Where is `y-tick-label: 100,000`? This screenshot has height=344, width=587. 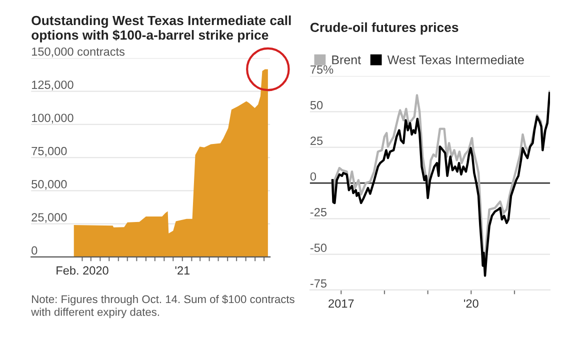 y-tick-label: 100,000 is located at coordinates (53, 119).